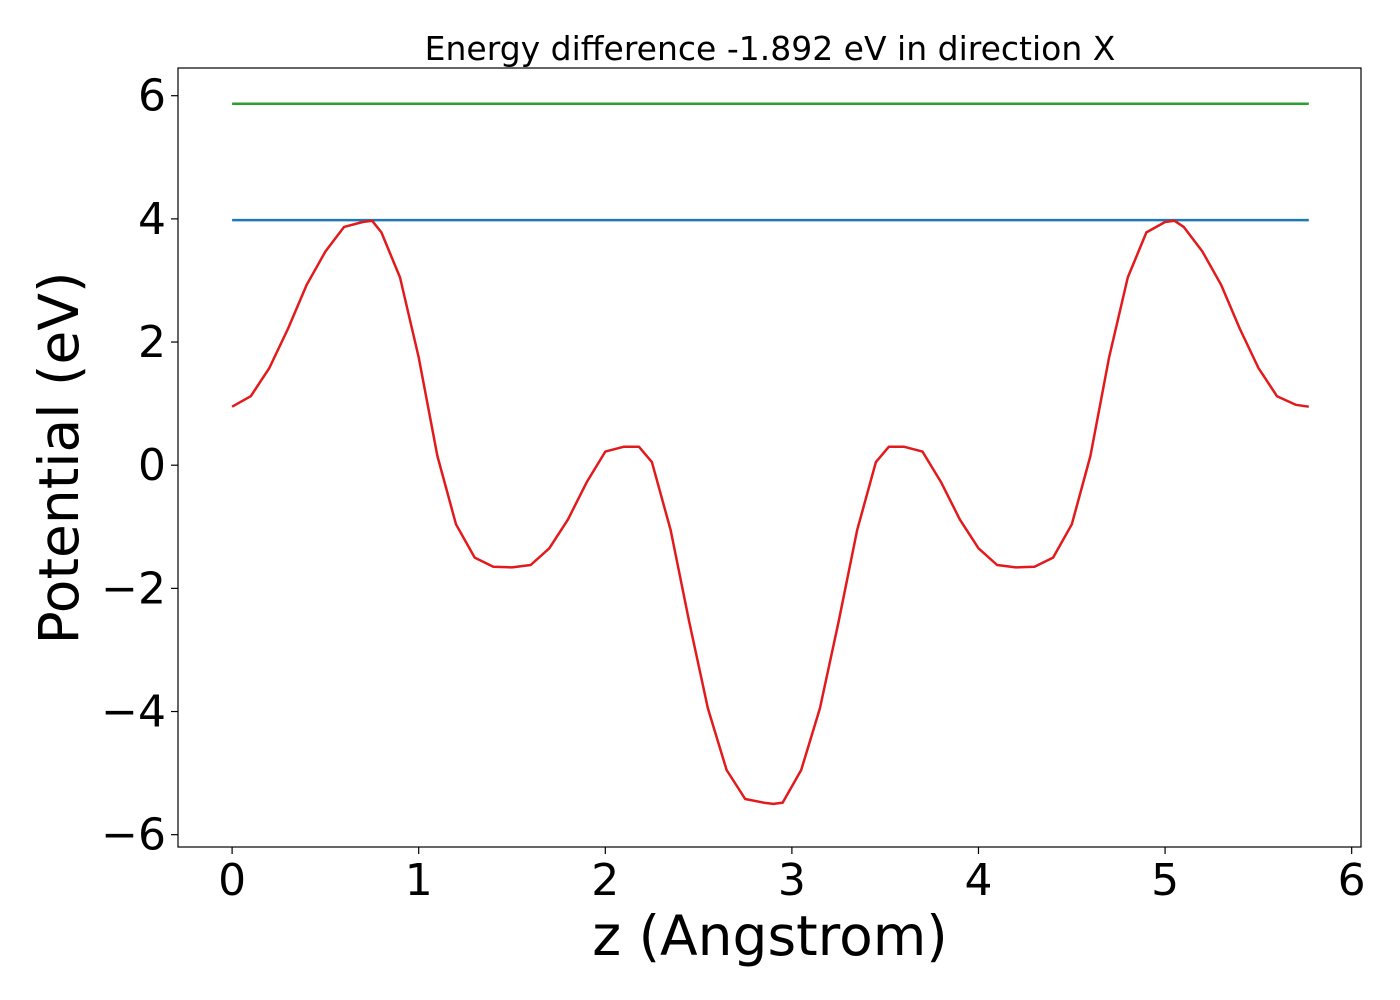 The image size is (1400, 1000). Describe the element at coordinates (605, 880) in the screenshot. I see `x-tick-label: 2` at that location.